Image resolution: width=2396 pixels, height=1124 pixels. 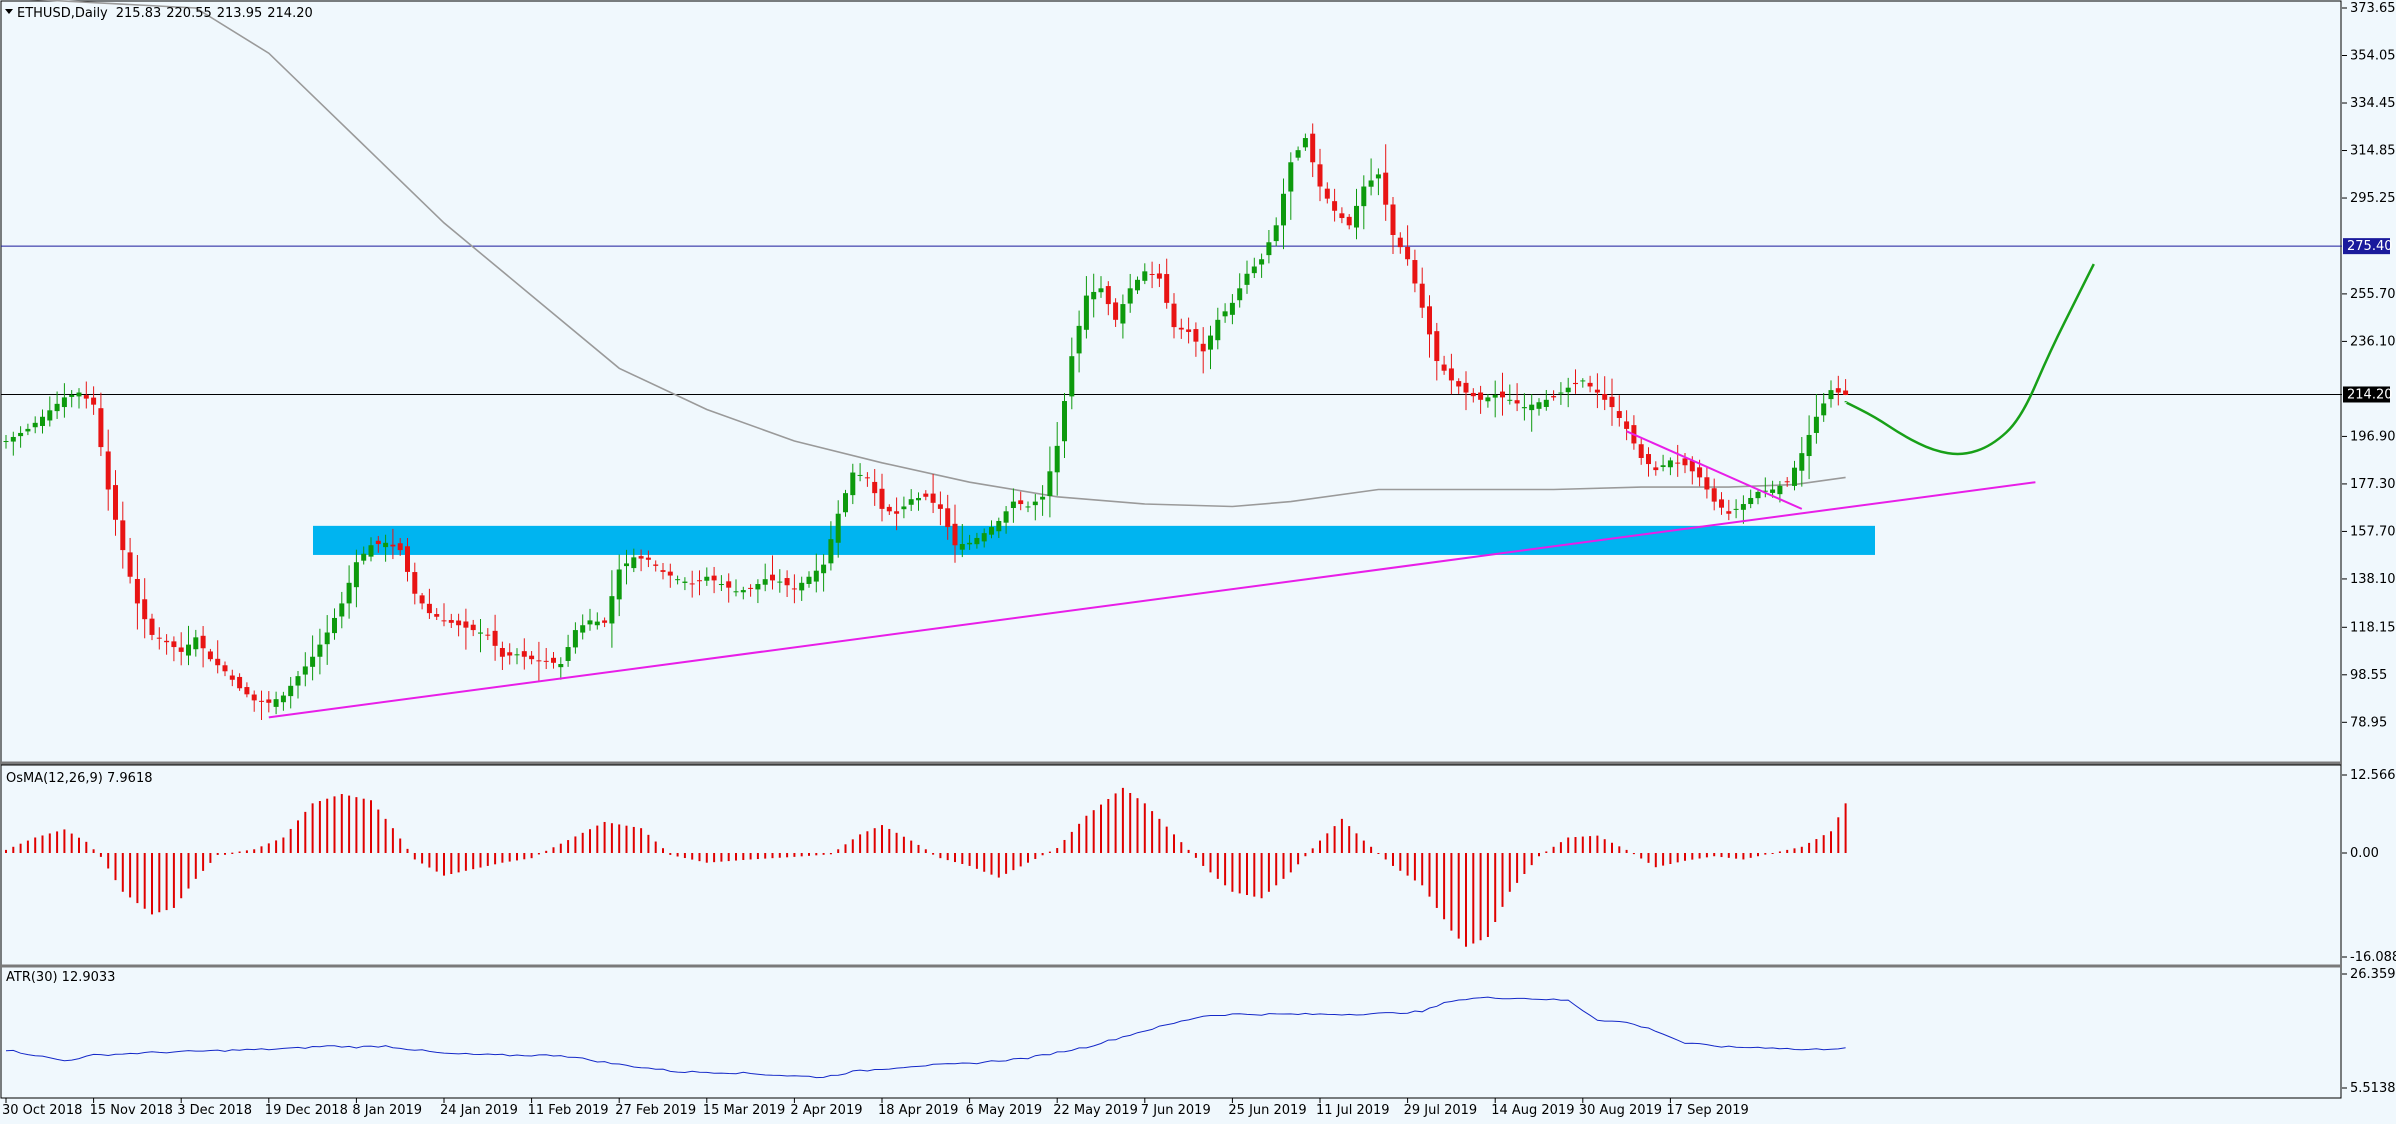 What do you see at coordinates (214, 1110) in the screenshot?
I see `date-label: 3 Dec 2018` at bounding box center [214, 1110].